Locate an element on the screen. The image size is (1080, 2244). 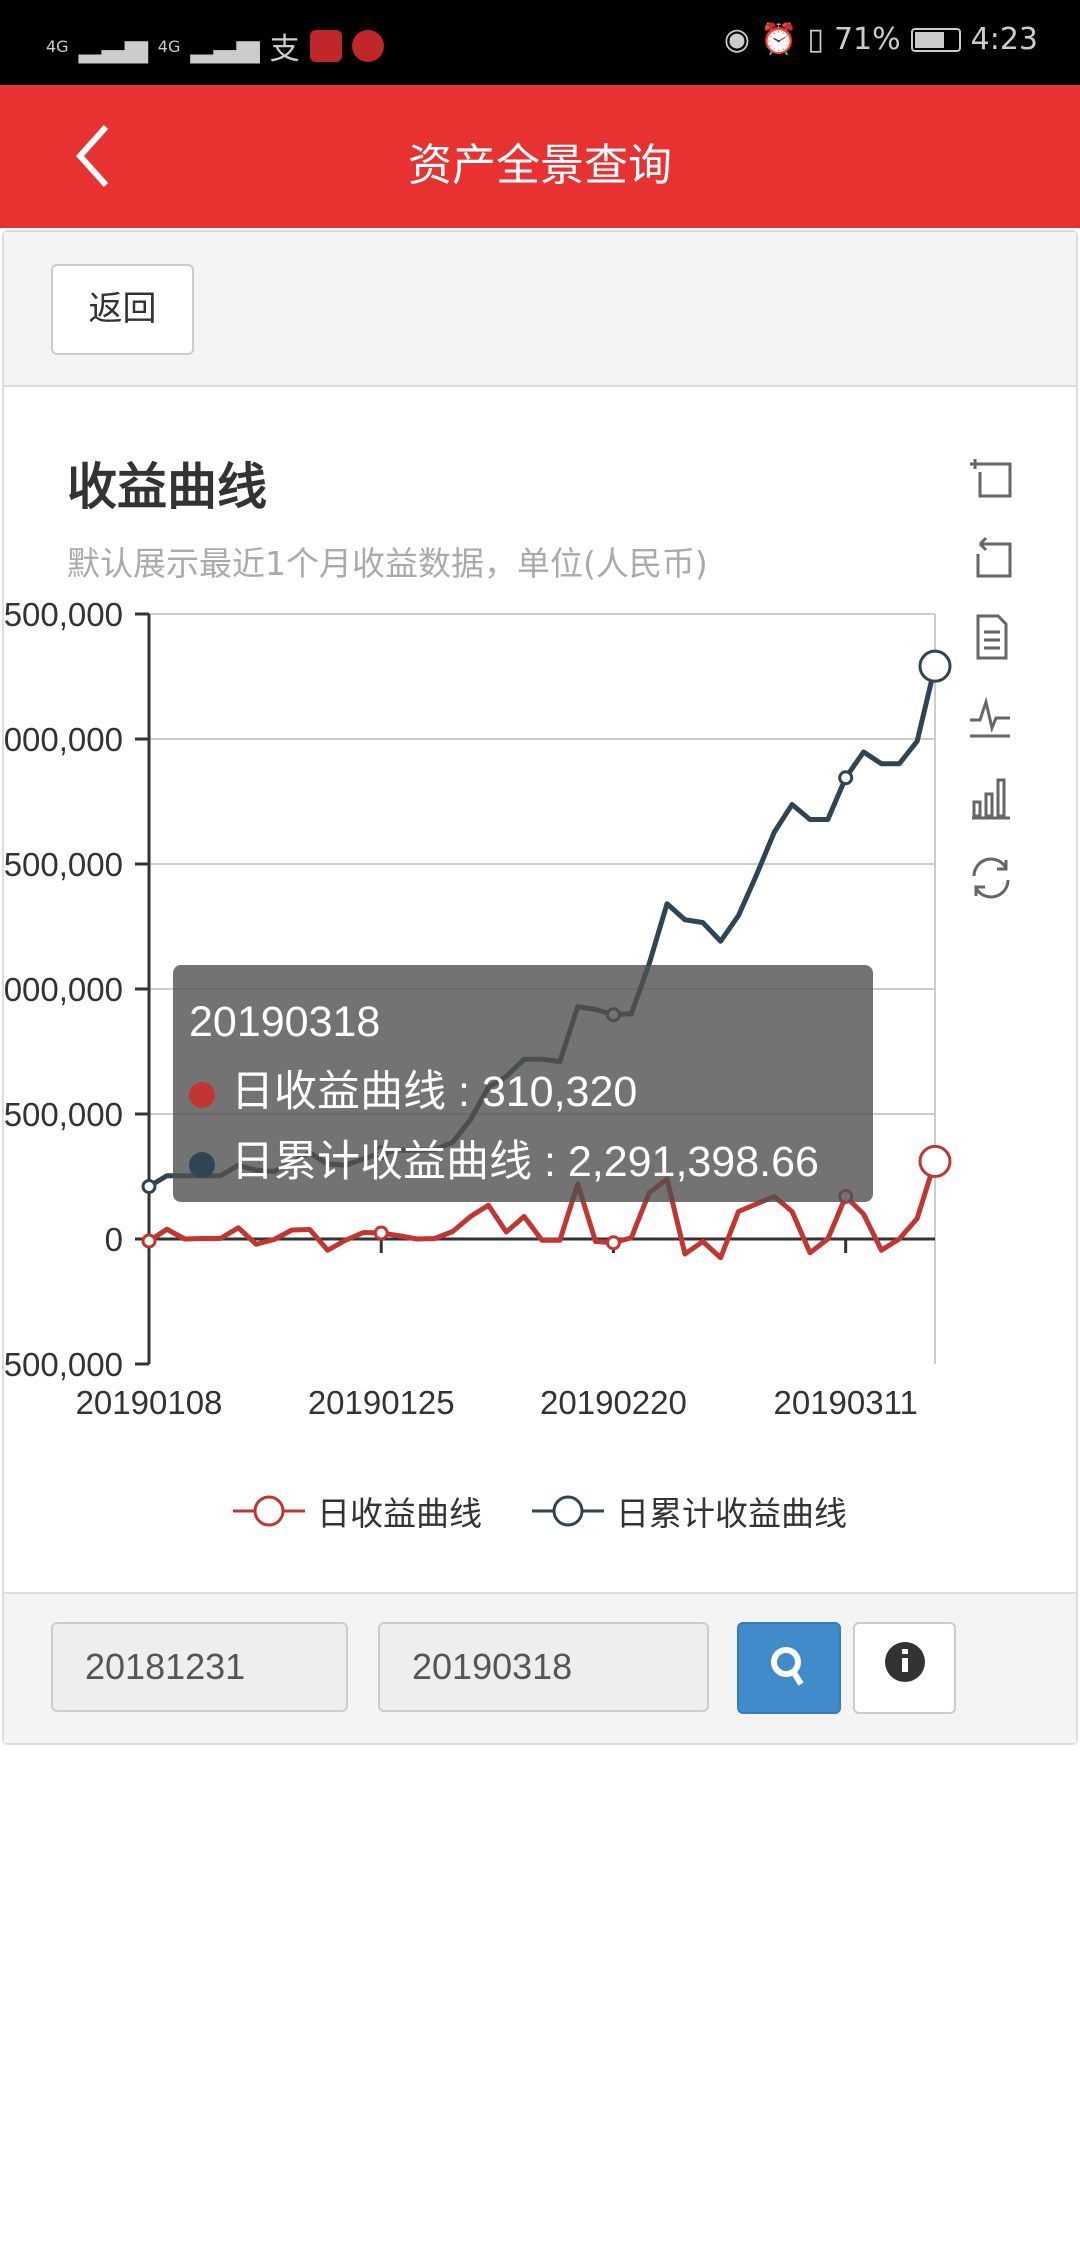
legend-label: 日收益曲线 is located at coordinates (399, 1513).